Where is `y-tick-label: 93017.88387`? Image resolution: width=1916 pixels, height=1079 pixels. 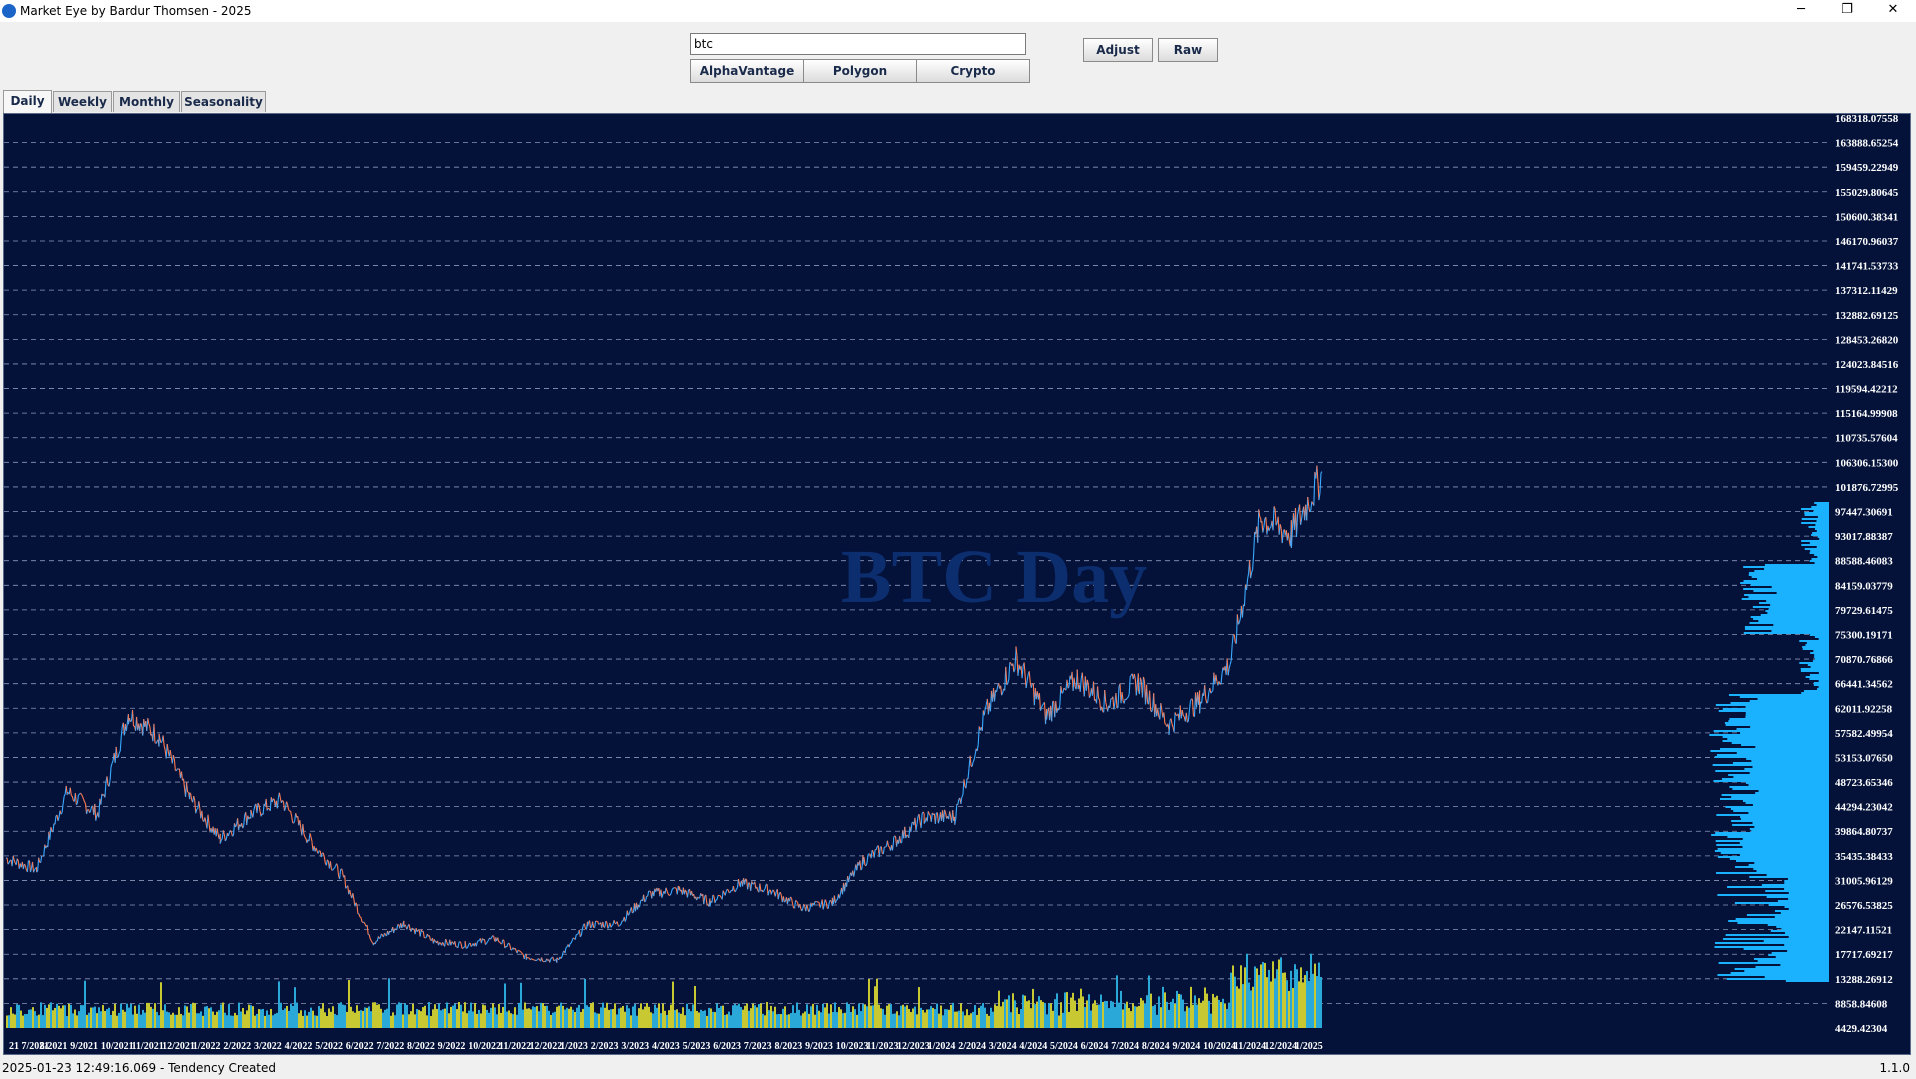
y-tick-label: 93017.88387 is located at coordinates (1864, 537).